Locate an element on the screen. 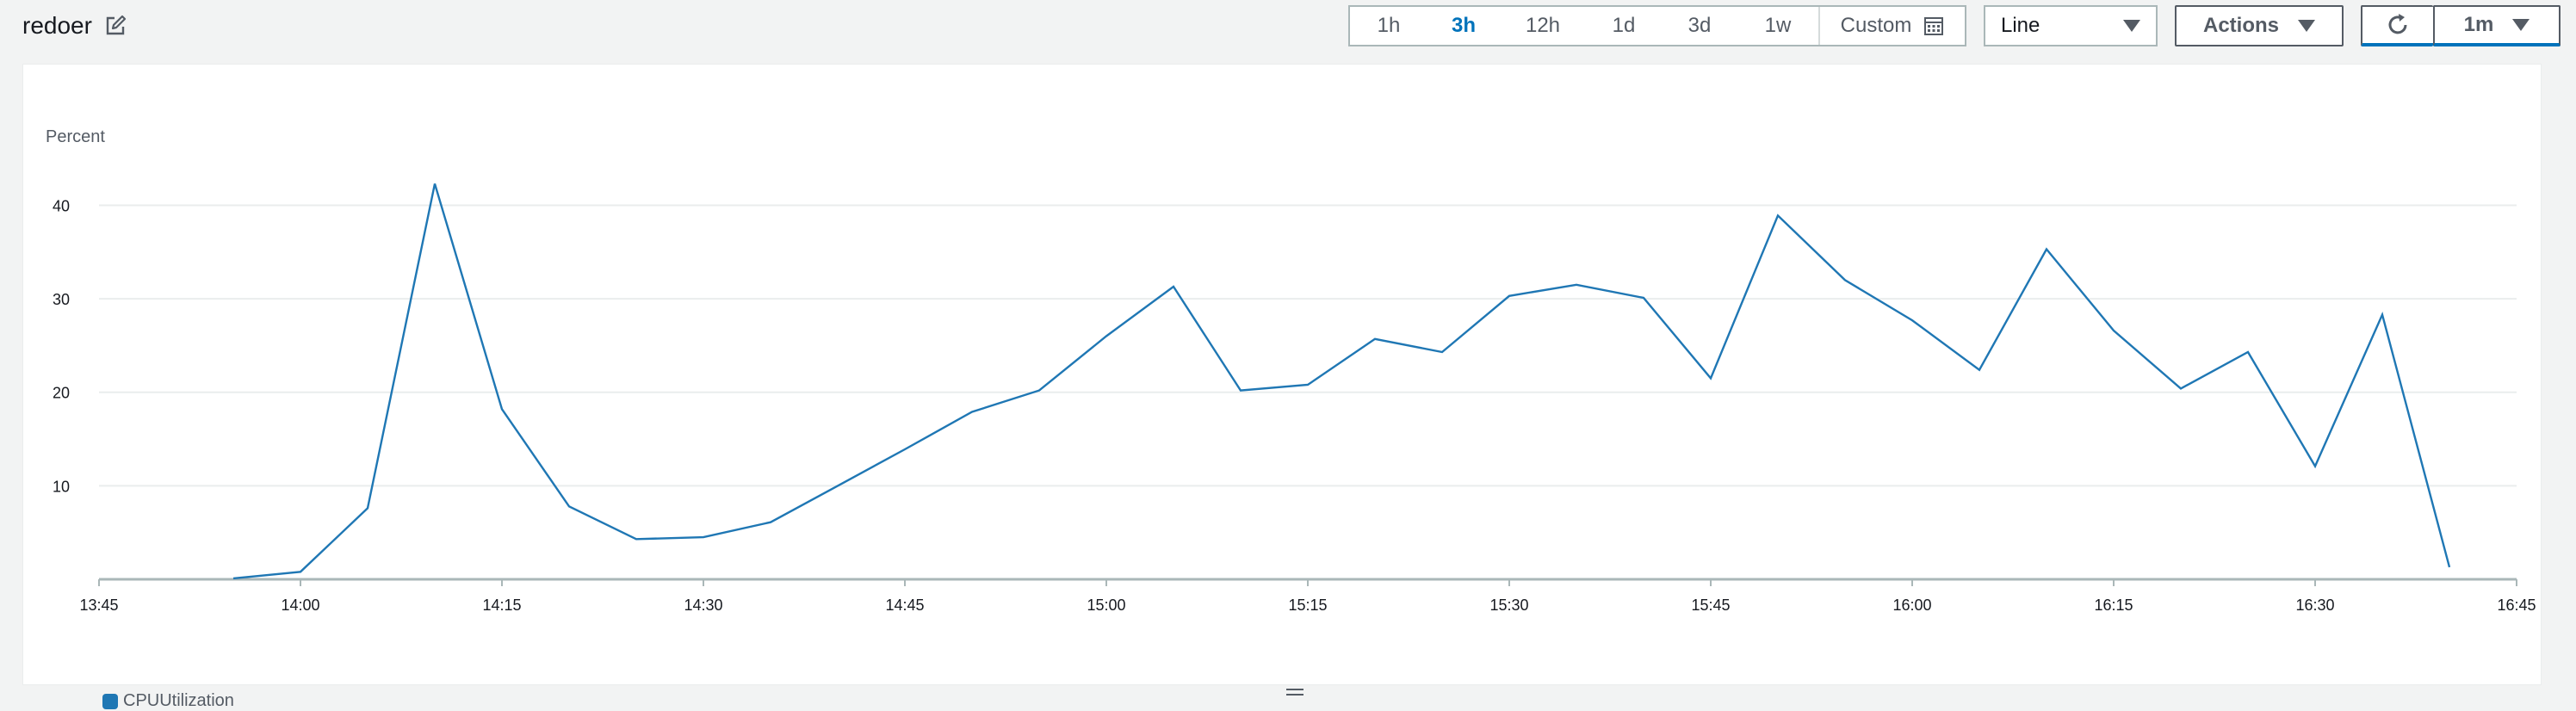 The height and width of the screenshot is (711, 2576). resize-handle-icon is located at coordinates (1294, 693).